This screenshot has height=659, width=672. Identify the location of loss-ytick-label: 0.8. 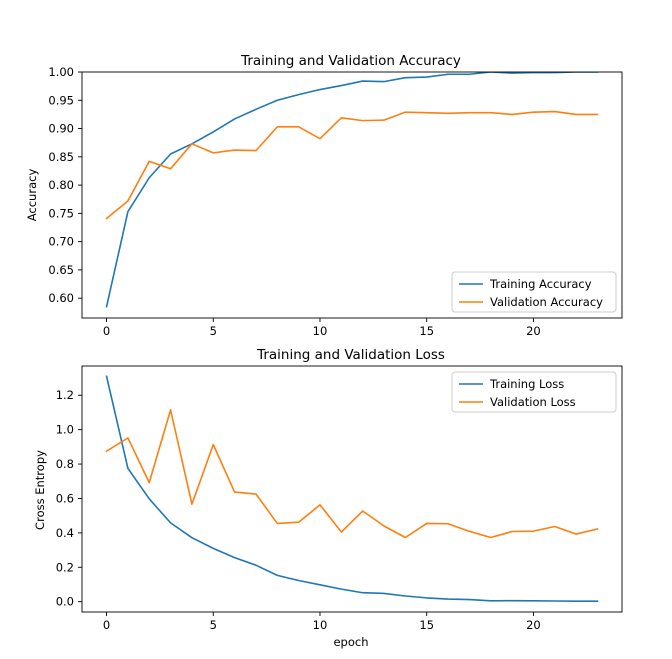
(65, 464).